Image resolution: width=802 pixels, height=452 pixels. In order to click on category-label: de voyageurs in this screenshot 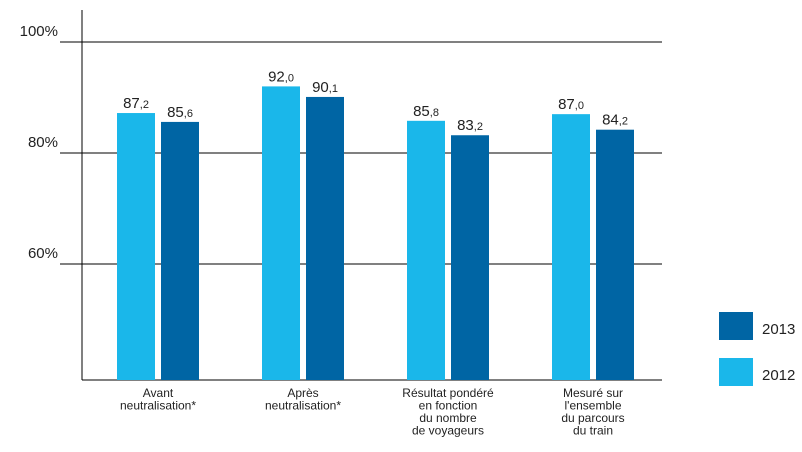, I will do `click(448, 431)`.